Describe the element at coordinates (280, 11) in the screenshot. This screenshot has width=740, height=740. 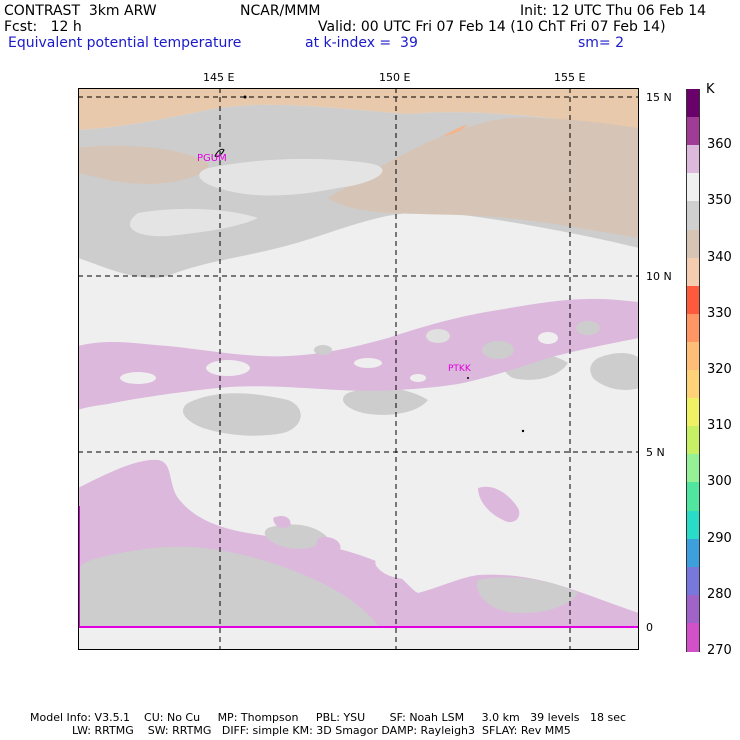
I see `center-name: NCAR/MMM` at that location.